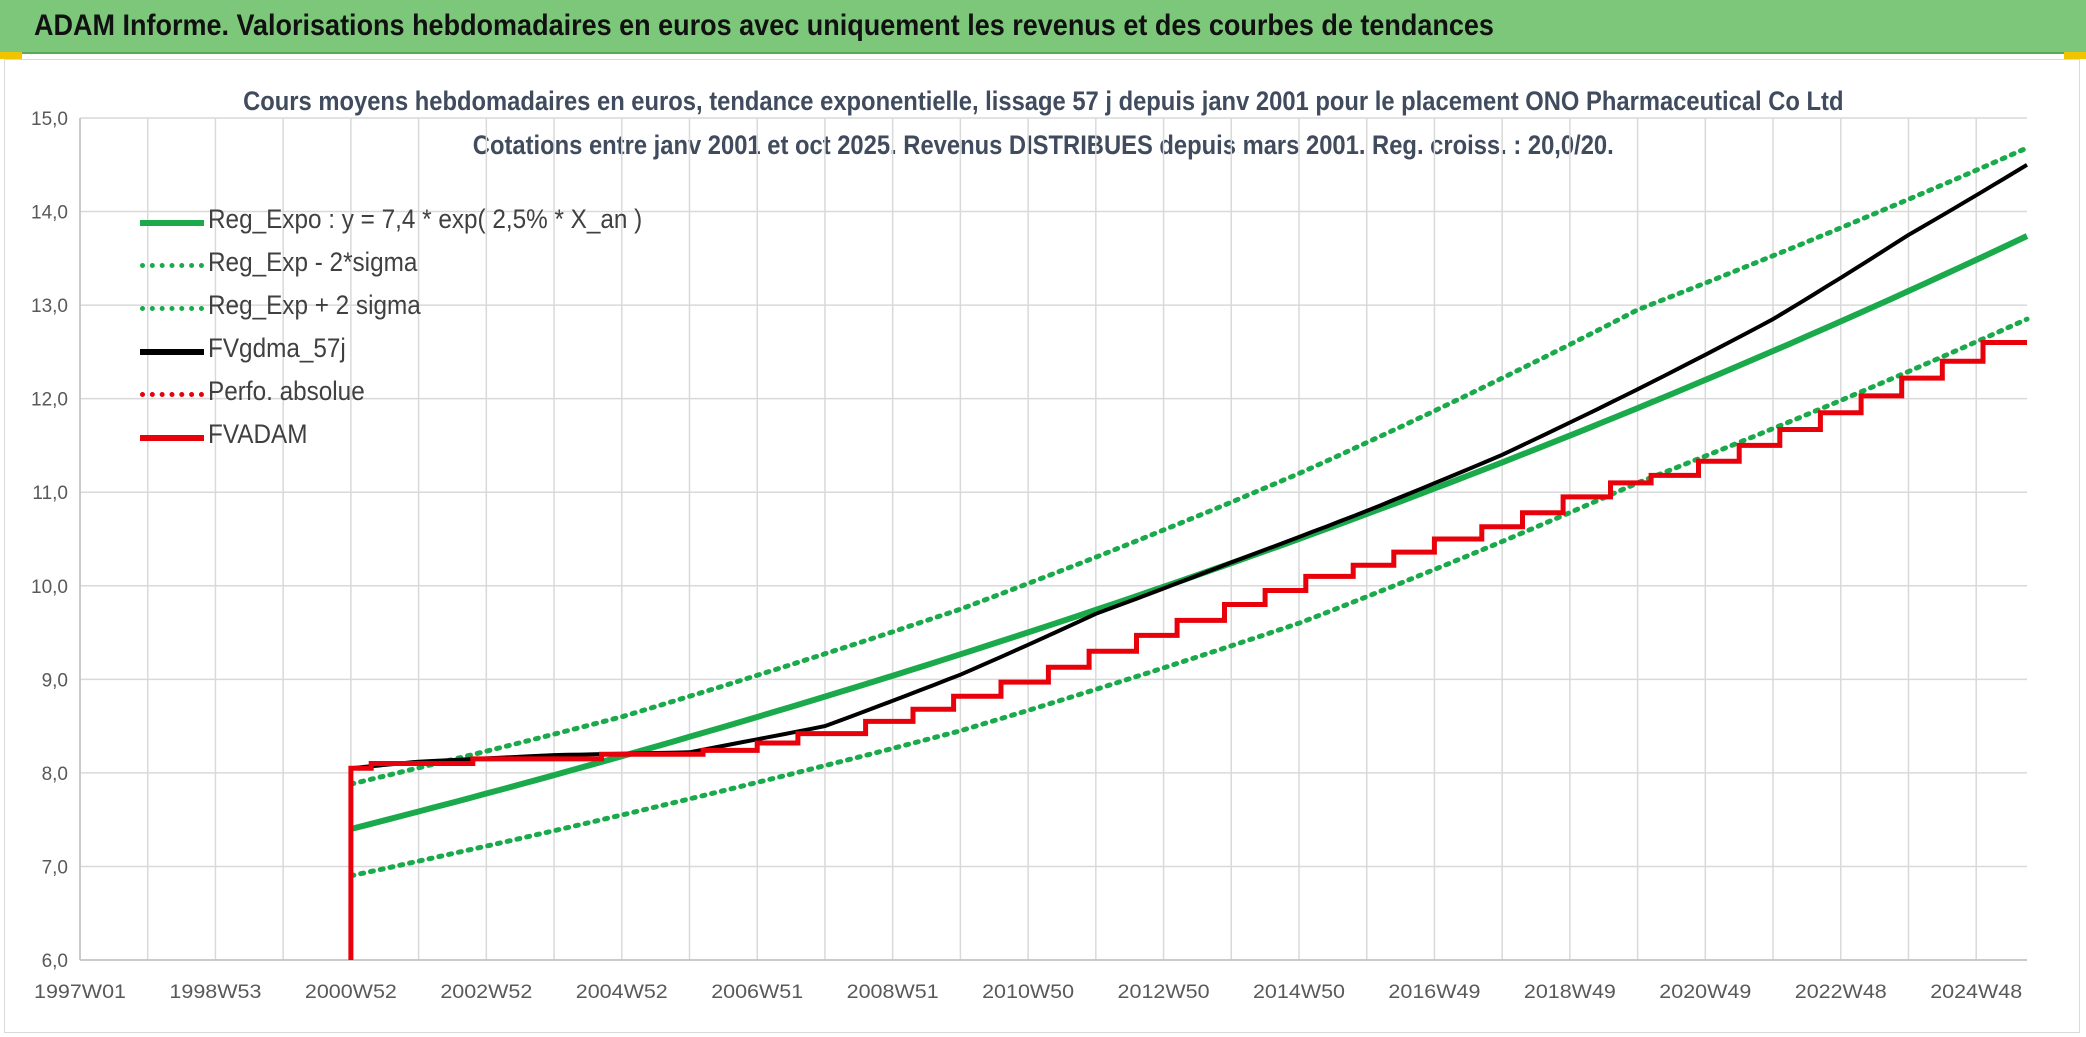 The image size is (2086, 1037). What do you see at coordinates (757, 992) in the screenshot?
I see `x-tick-label: 2006W51` at bounding box center [757, 992].